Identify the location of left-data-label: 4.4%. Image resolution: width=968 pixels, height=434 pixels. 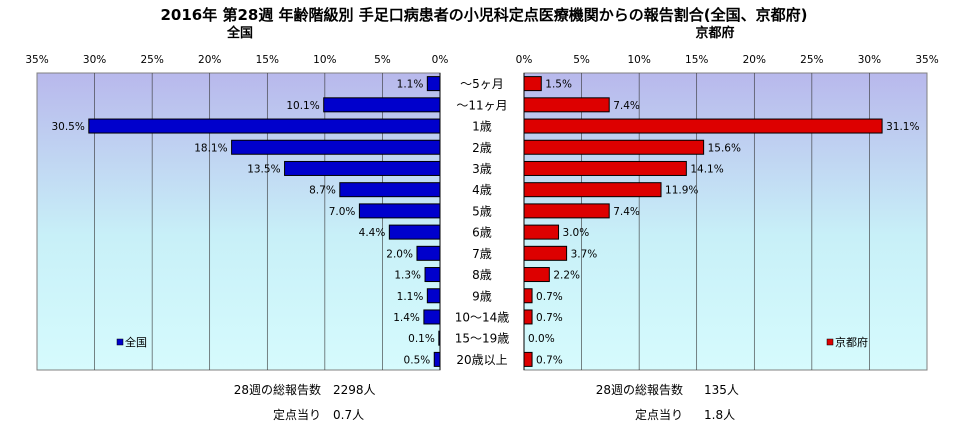
(372, 233).